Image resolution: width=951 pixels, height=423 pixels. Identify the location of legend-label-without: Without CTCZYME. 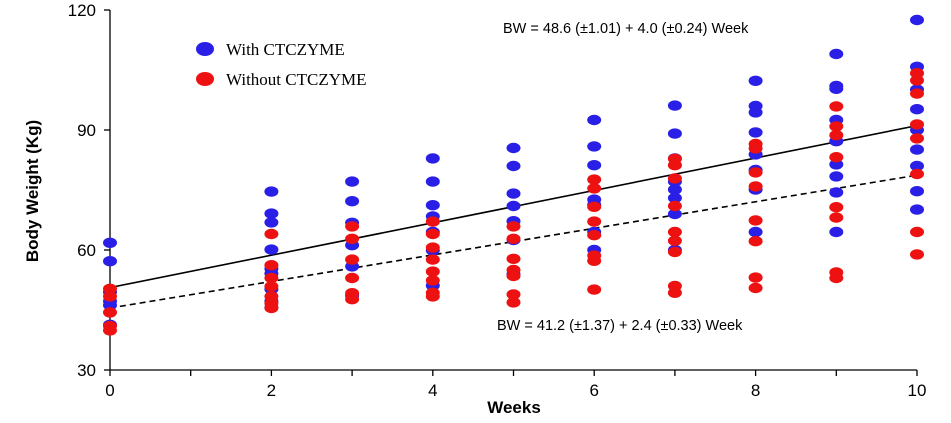
(296, 79).